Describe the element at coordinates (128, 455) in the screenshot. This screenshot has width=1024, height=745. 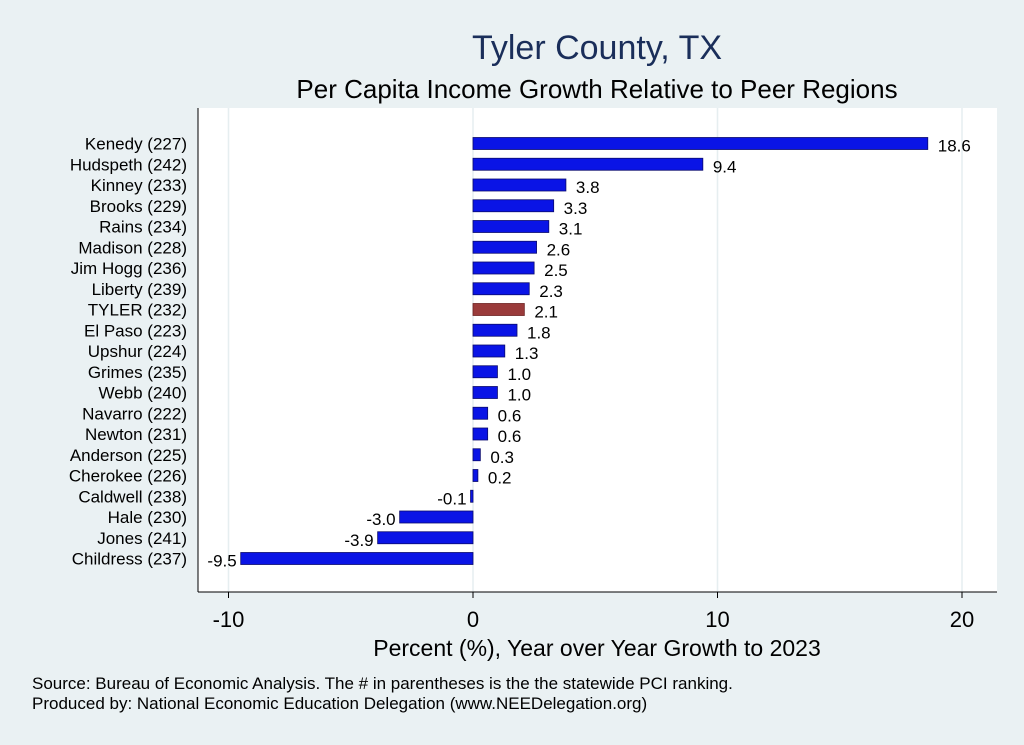
I see `category-label: Anderson (225)` at that location.